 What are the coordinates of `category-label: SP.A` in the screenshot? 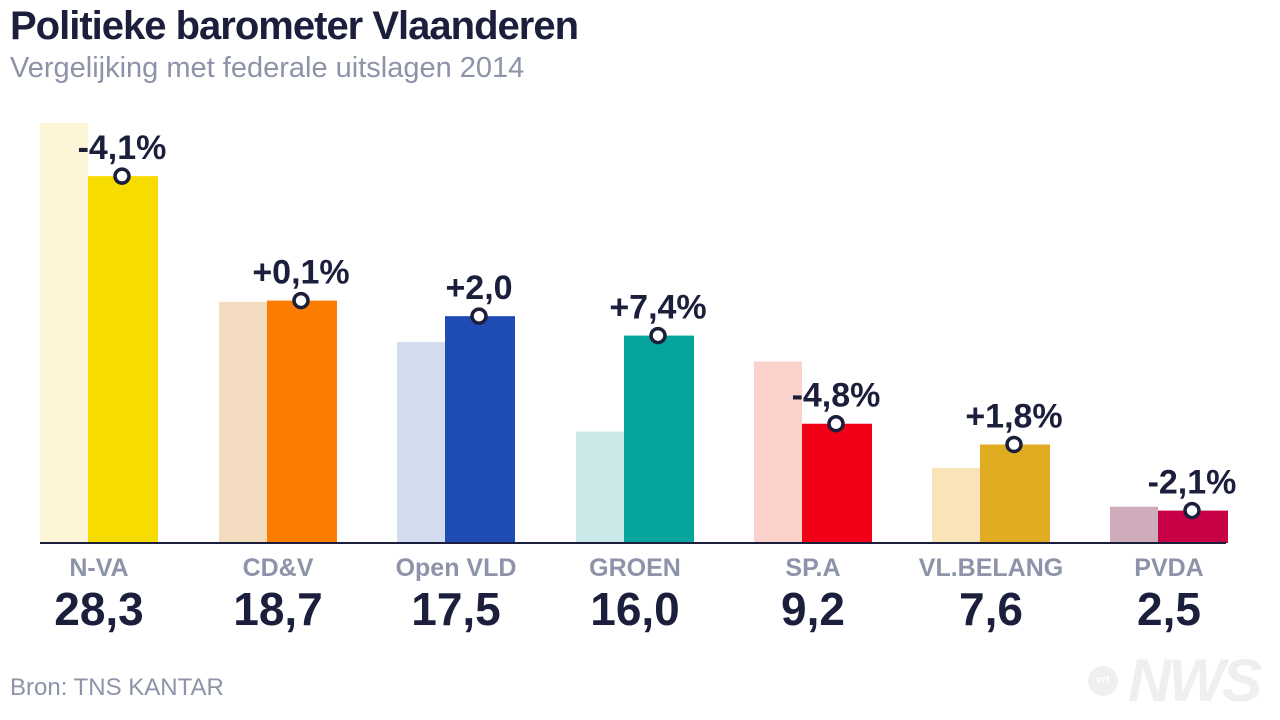 It's located at (812, 568).